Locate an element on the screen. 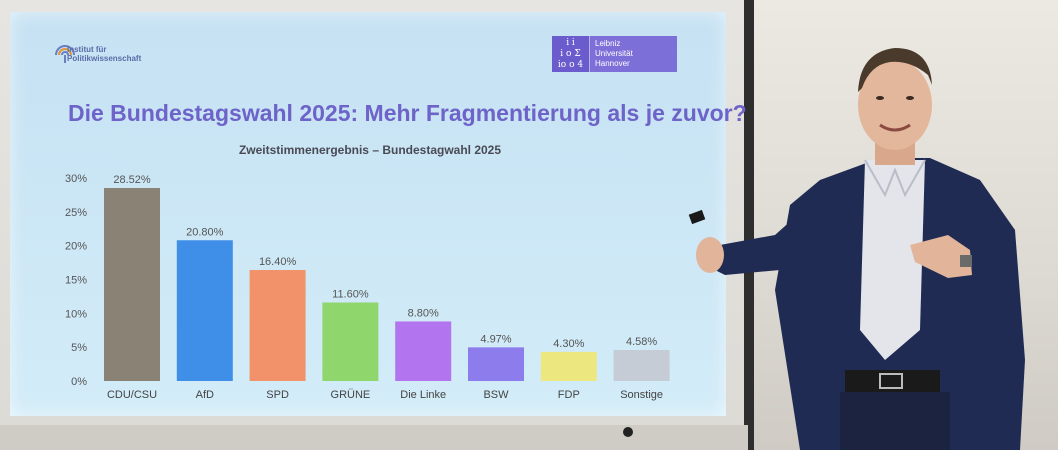  bar-cdu-csu is located at coordinates (132, 284).